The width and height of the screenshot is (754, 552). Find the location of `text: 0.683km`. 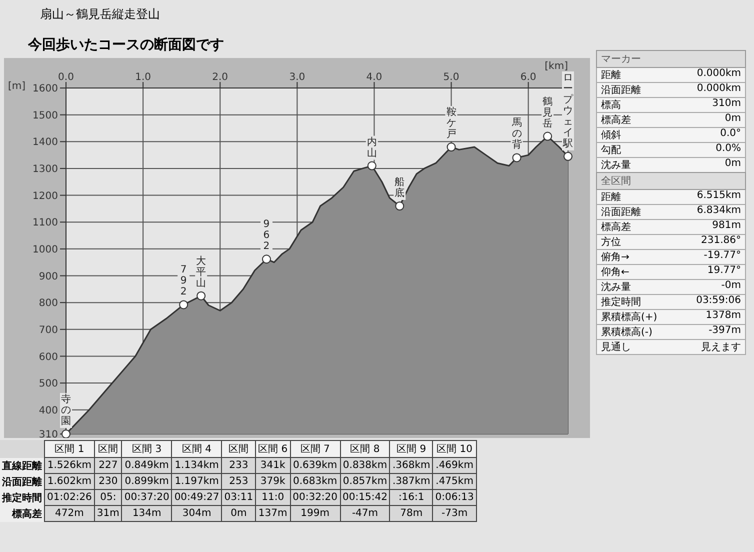

text: 0.683km is located at coordinates (315, 482).